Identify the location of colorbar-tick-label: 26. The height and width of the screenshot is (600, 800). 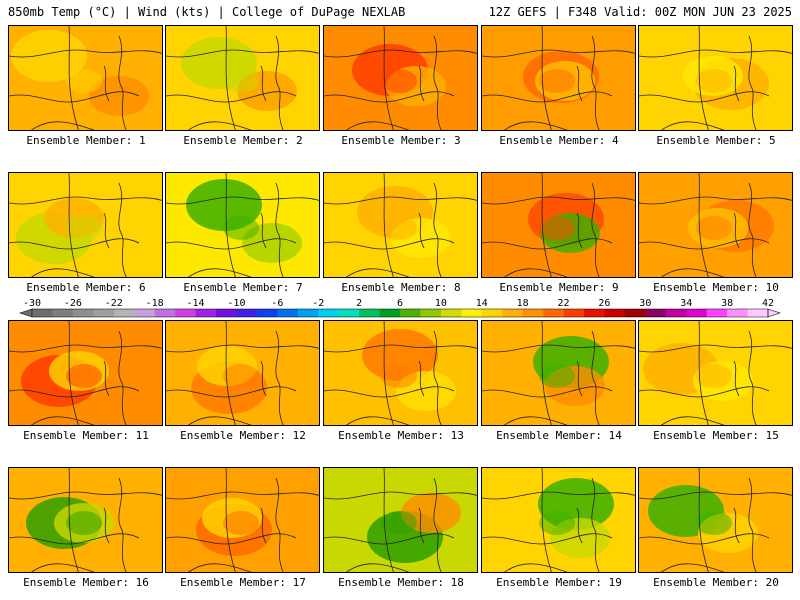
(604, 303).